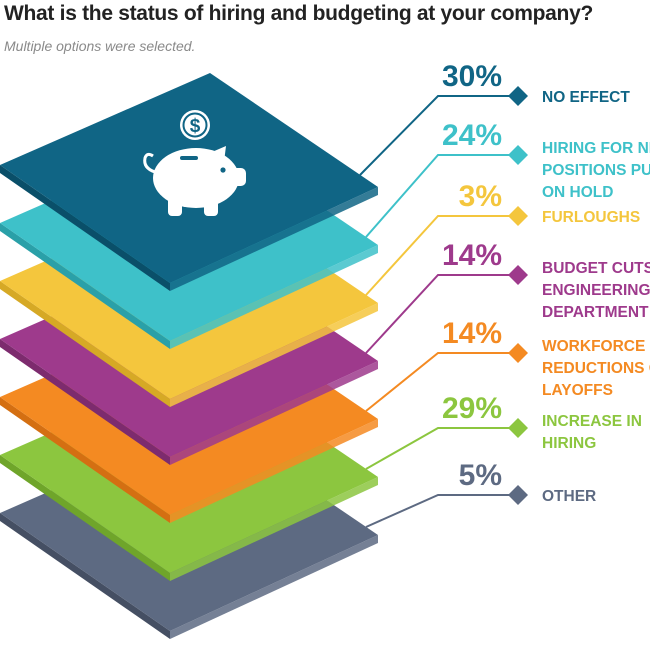  I want to click on chart-subtitle: Multiple options were selected., so click(100, 46).